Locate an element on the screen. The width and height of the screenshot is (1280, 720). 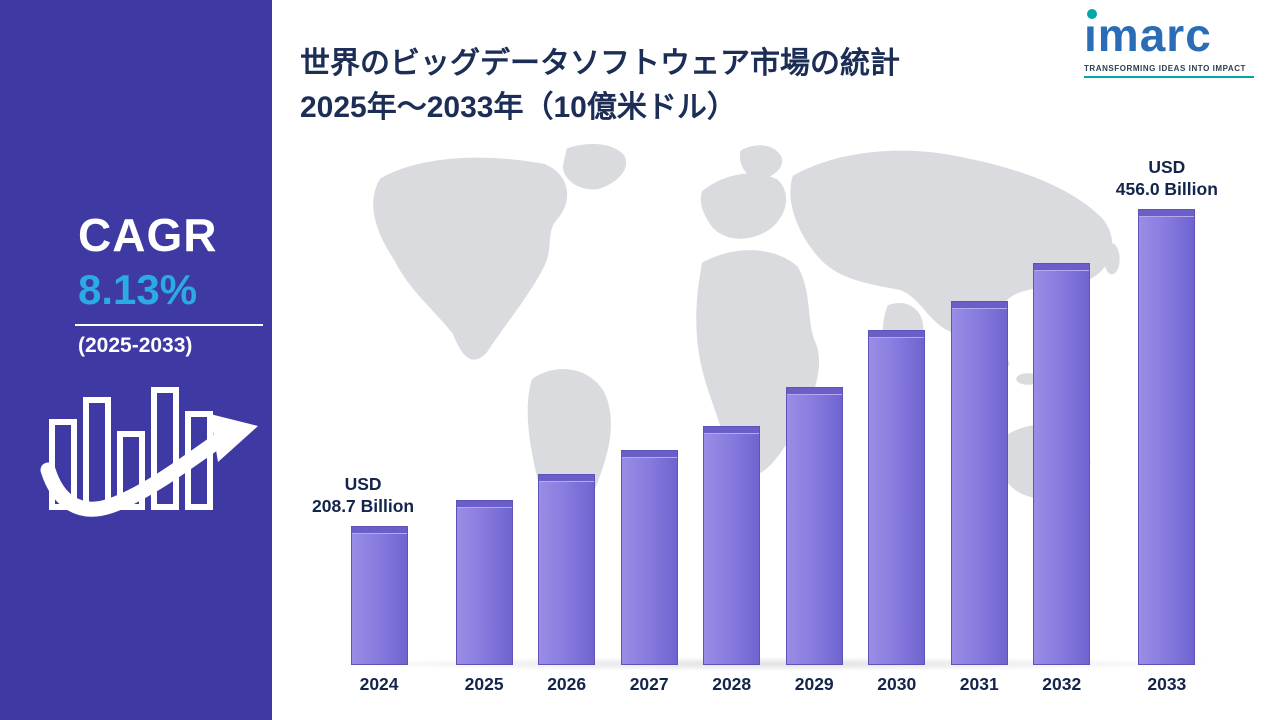
bar-column: 2032 is located at coordinates (1062, 479).